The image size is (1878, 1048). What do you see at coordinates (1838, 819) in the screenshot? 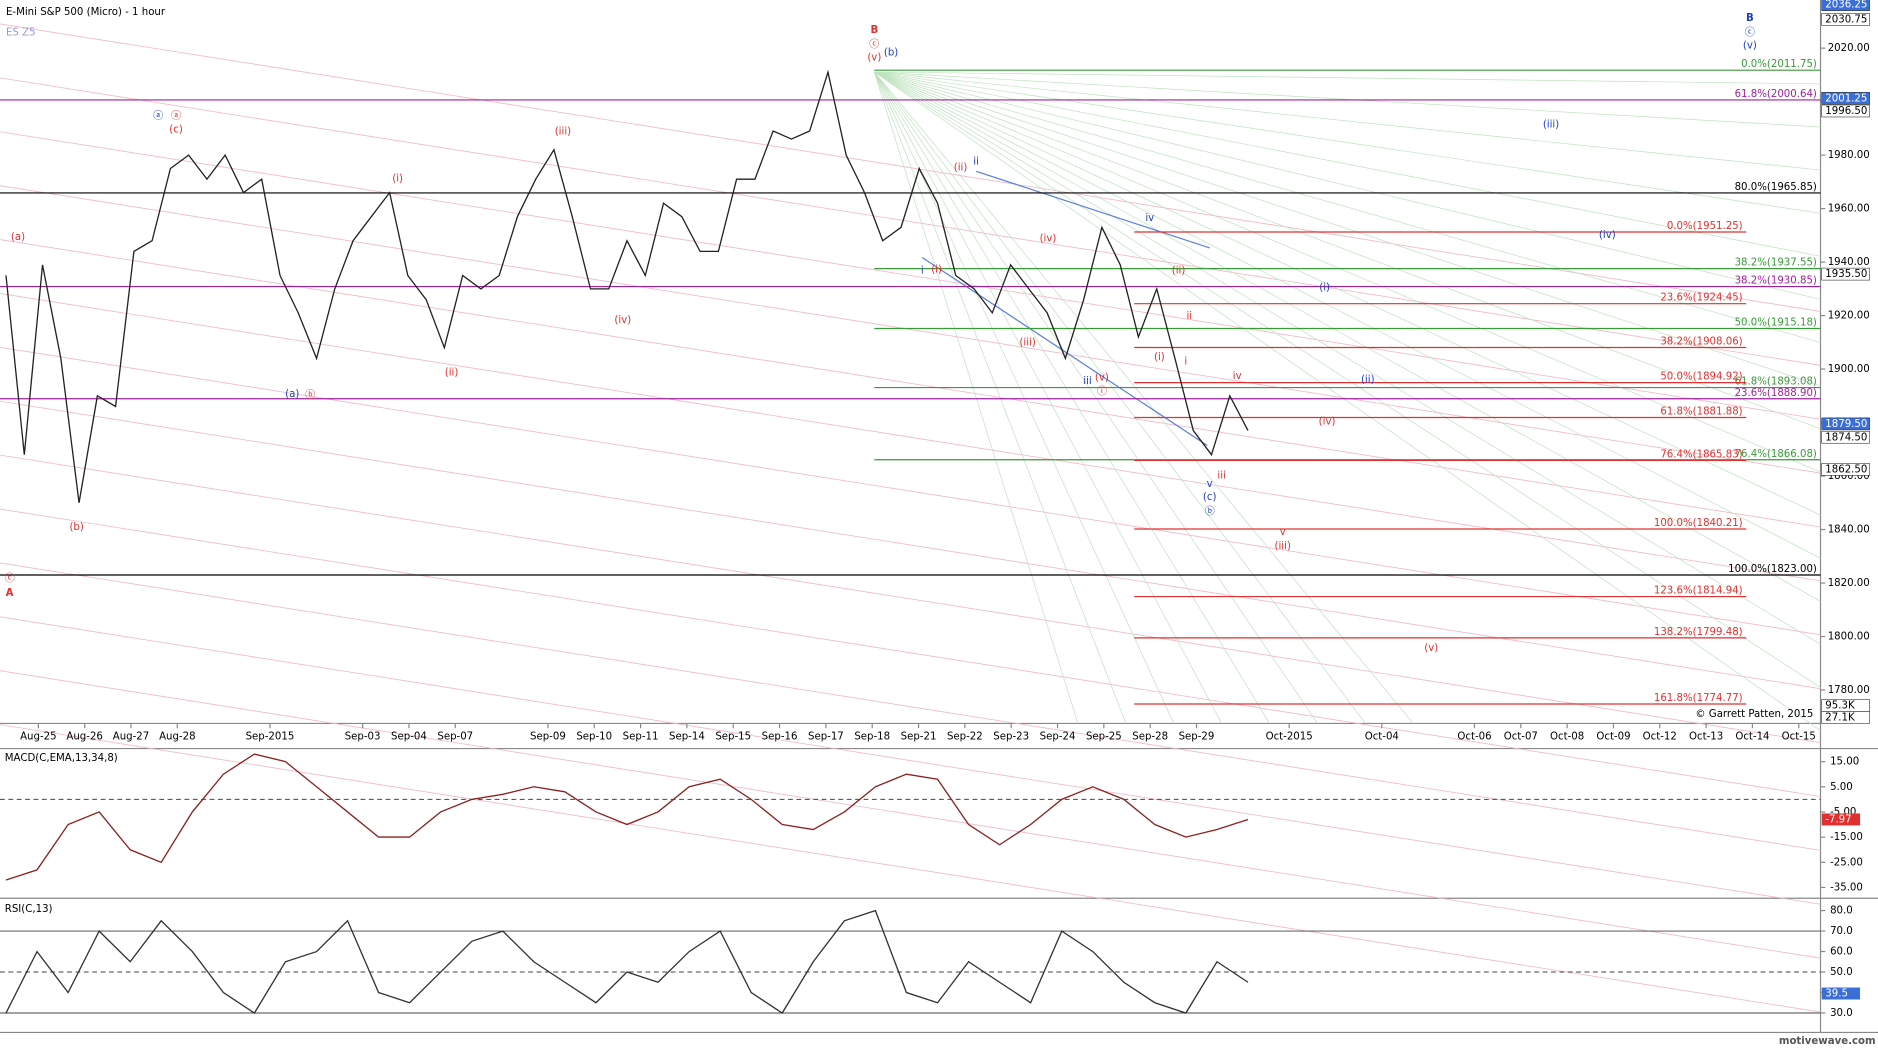
I see `value-tag-label: -7.97` at bounding box center [1838, 819].